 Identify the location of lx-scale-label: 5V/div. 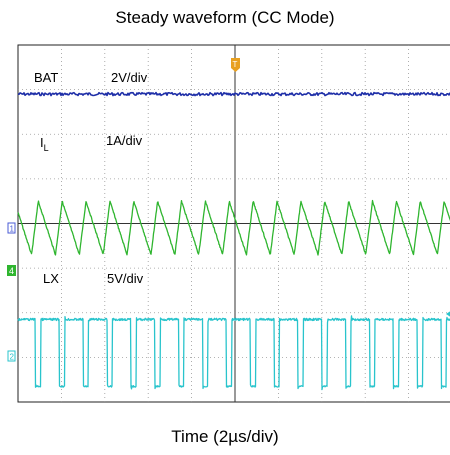
(125, 278).